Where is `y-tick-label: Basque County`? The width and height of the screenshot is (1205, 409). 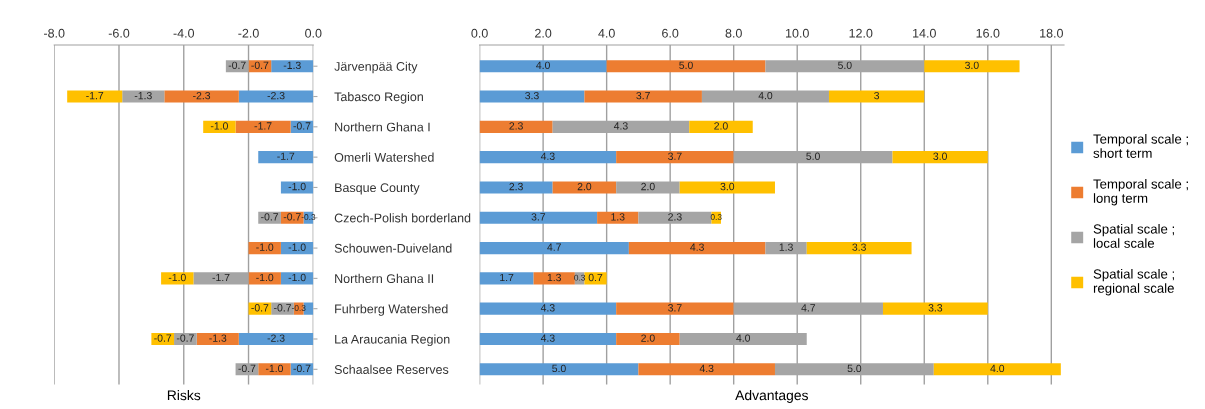 y-tick-label: Basque County is located at coordinates (377, 189).